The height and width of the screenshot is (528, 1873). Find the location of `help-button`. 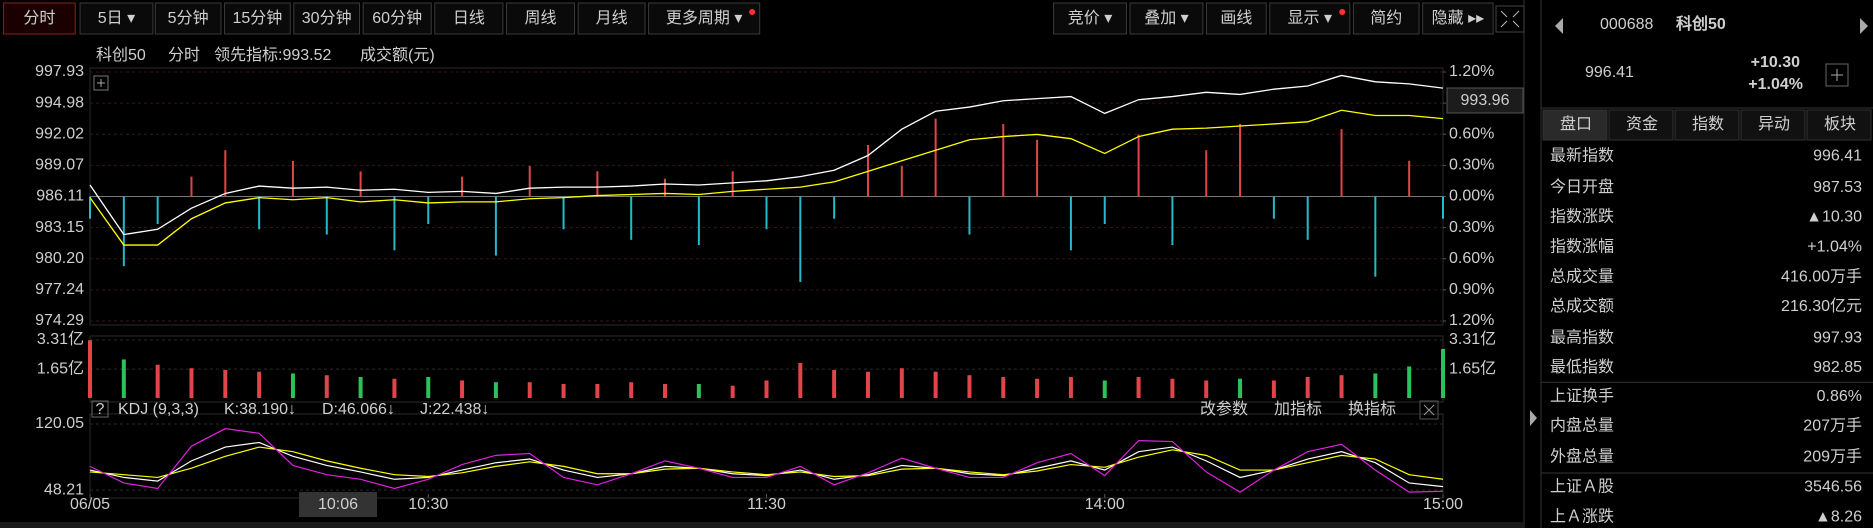

help-button is located at coordinates (100, 409).